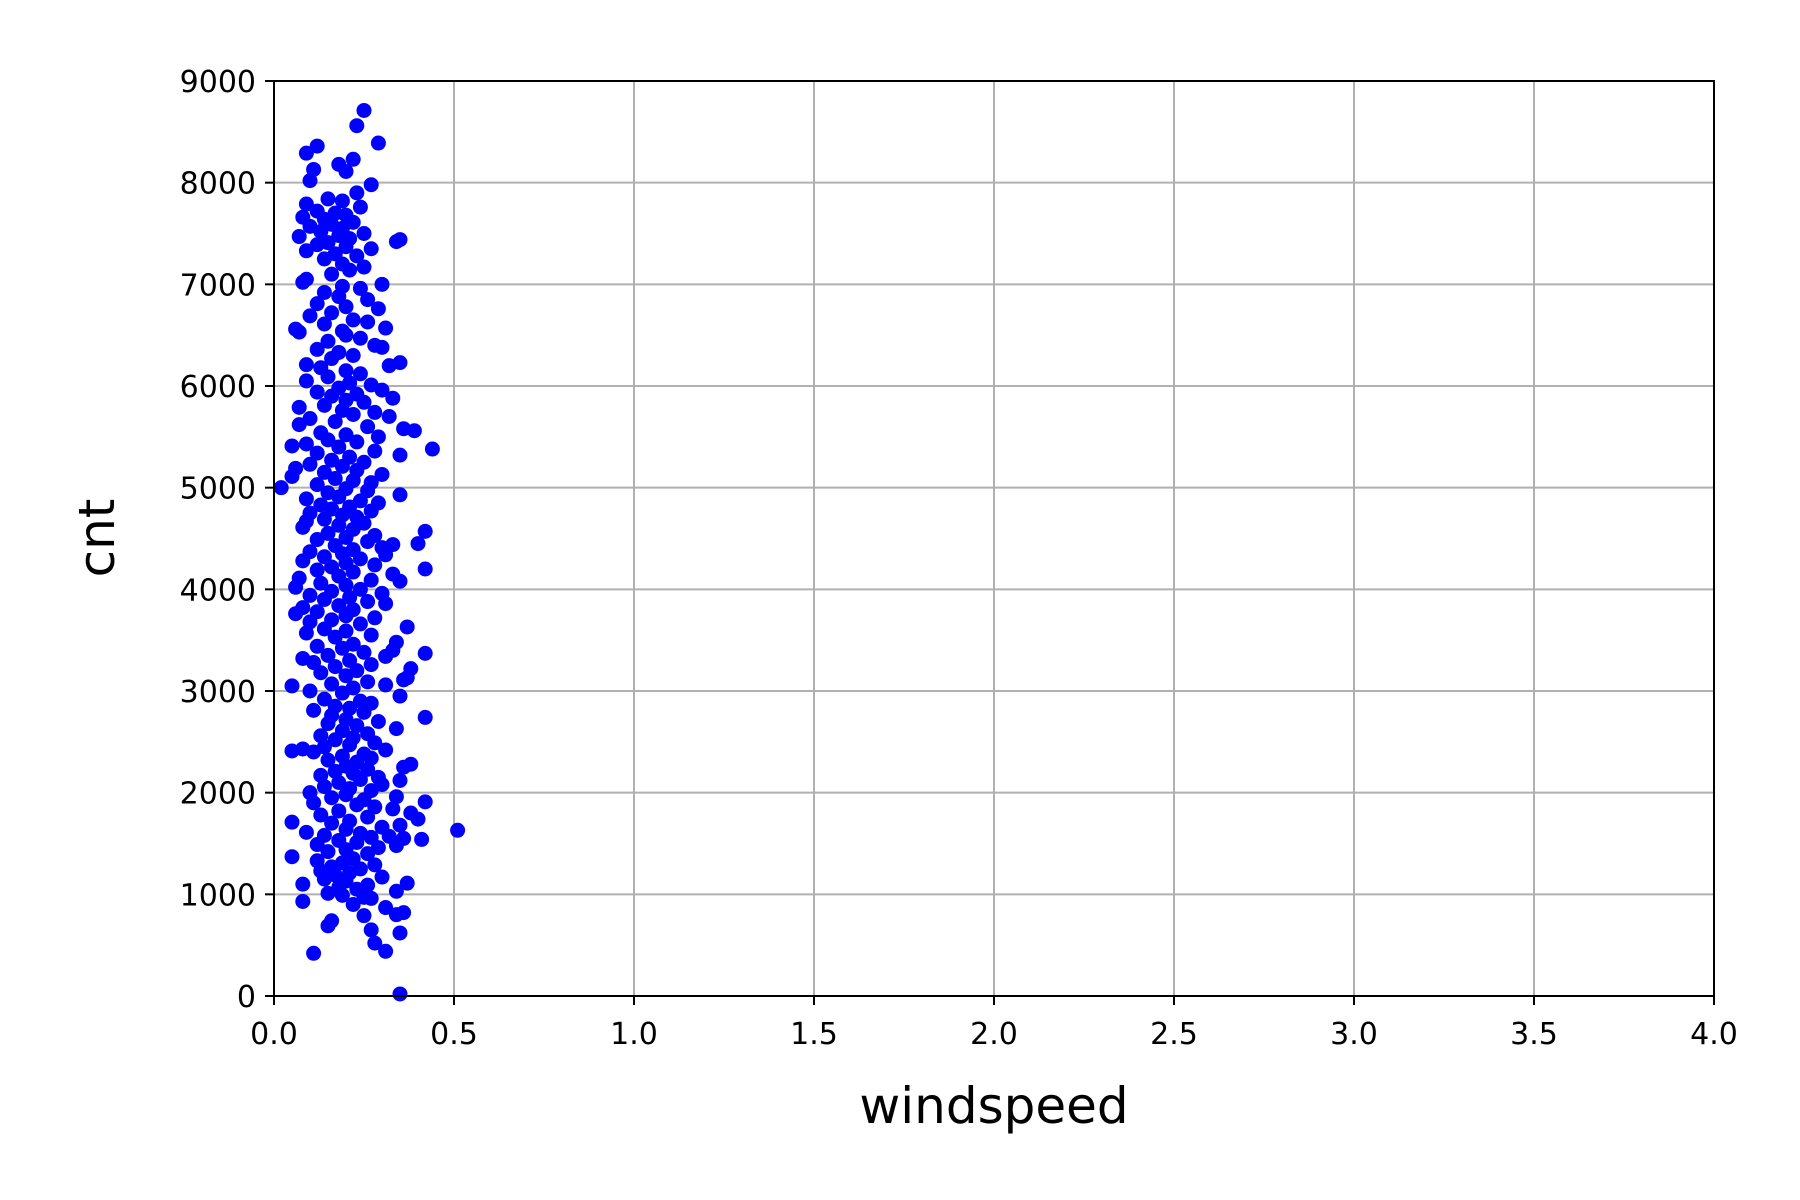 The width and height of the screenshot is (1800, 1200). What do you see at coordinates (454, 1034) in the screenshot?
I see `x-tick-label: 0.5` at bounding box center [454, 1034].